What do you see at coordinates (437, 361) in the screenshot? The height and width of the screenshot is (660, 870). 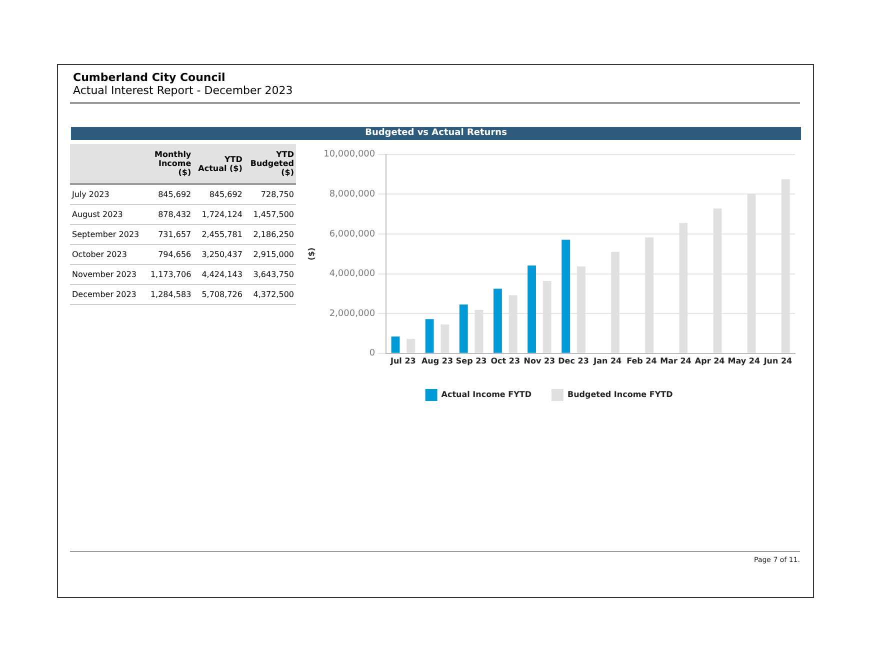 I see `x-tick-label: Aug 23` at bounding box center [437, 361].